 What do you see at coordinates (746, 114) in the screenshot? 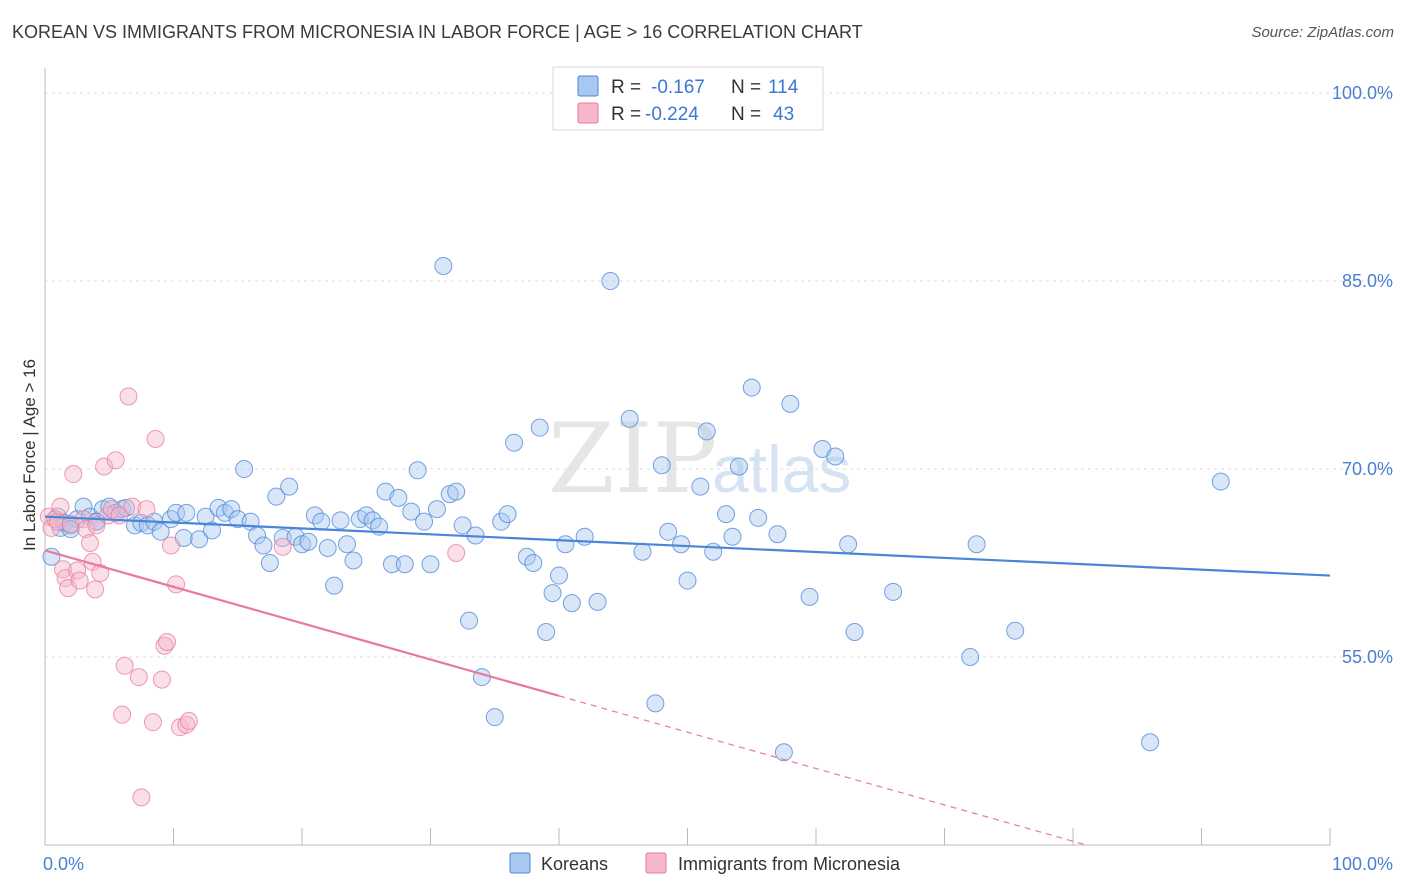
I see `stats-n-label-1: N =` at bounding box center [746, 114].